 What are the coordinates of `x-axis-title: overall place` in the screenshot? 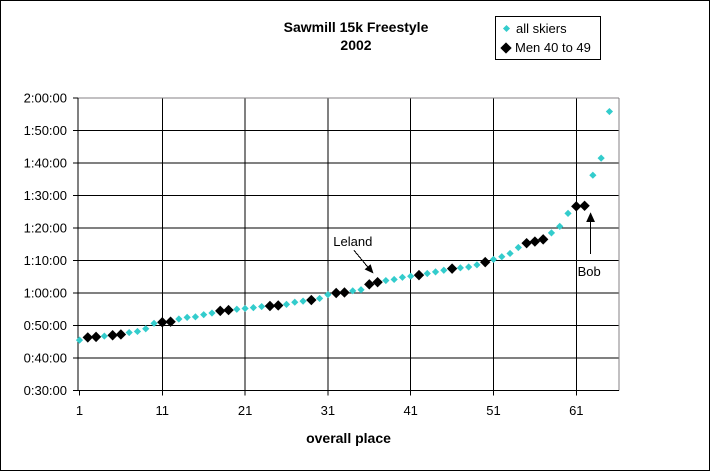 It's located at (348, 438).